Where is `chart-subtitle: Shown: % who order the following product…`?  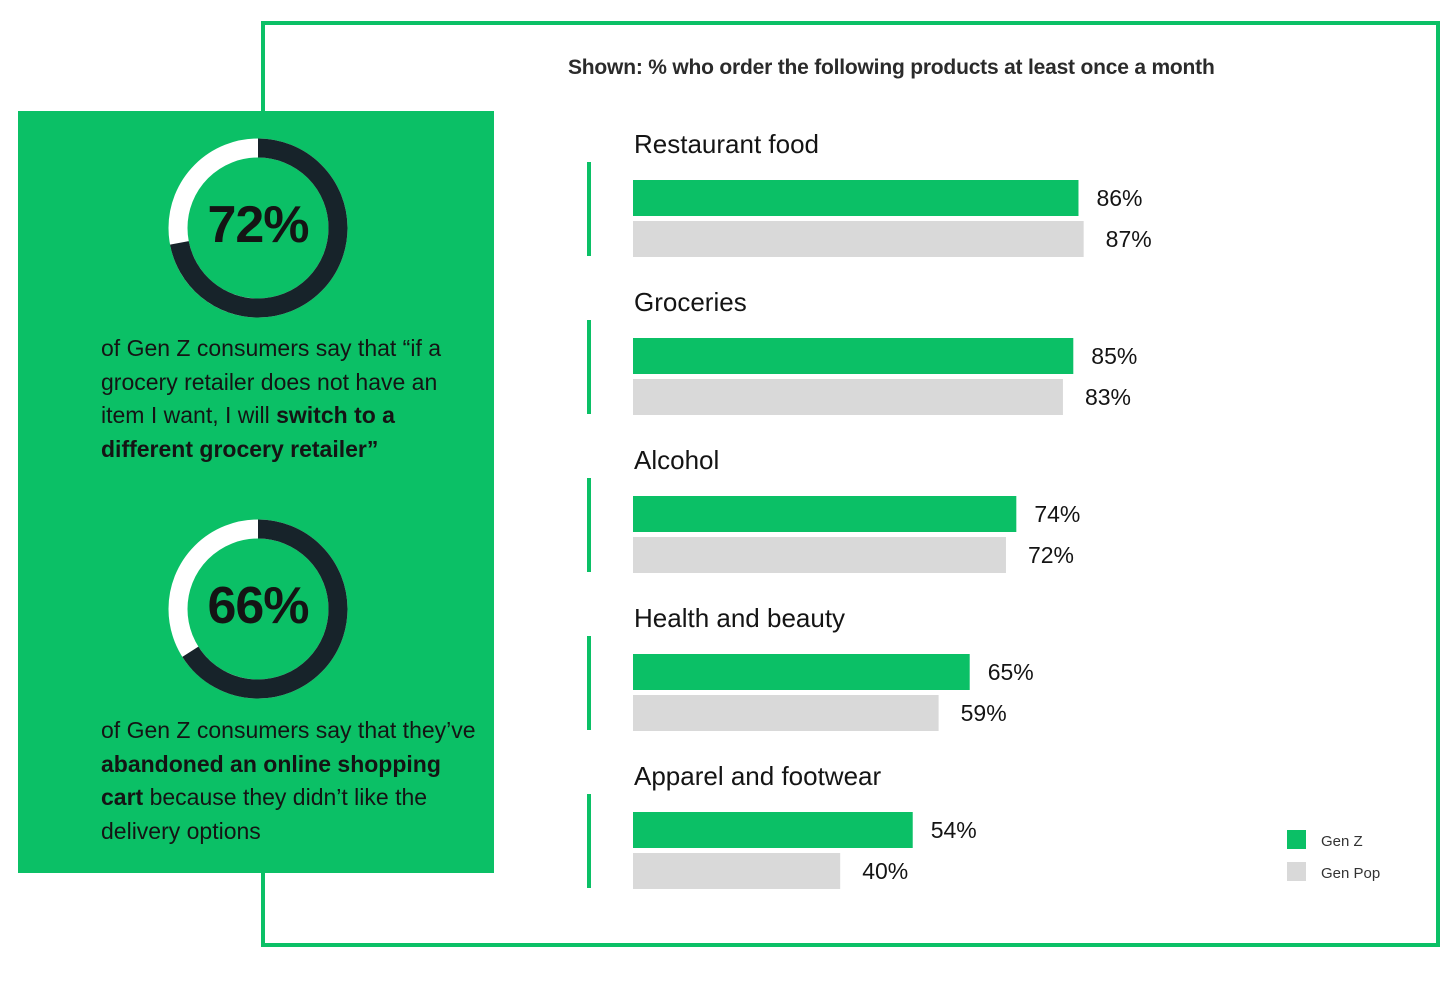 chart-subtitle: Shown: % who order the following product… is located at coordinates (891, 67).